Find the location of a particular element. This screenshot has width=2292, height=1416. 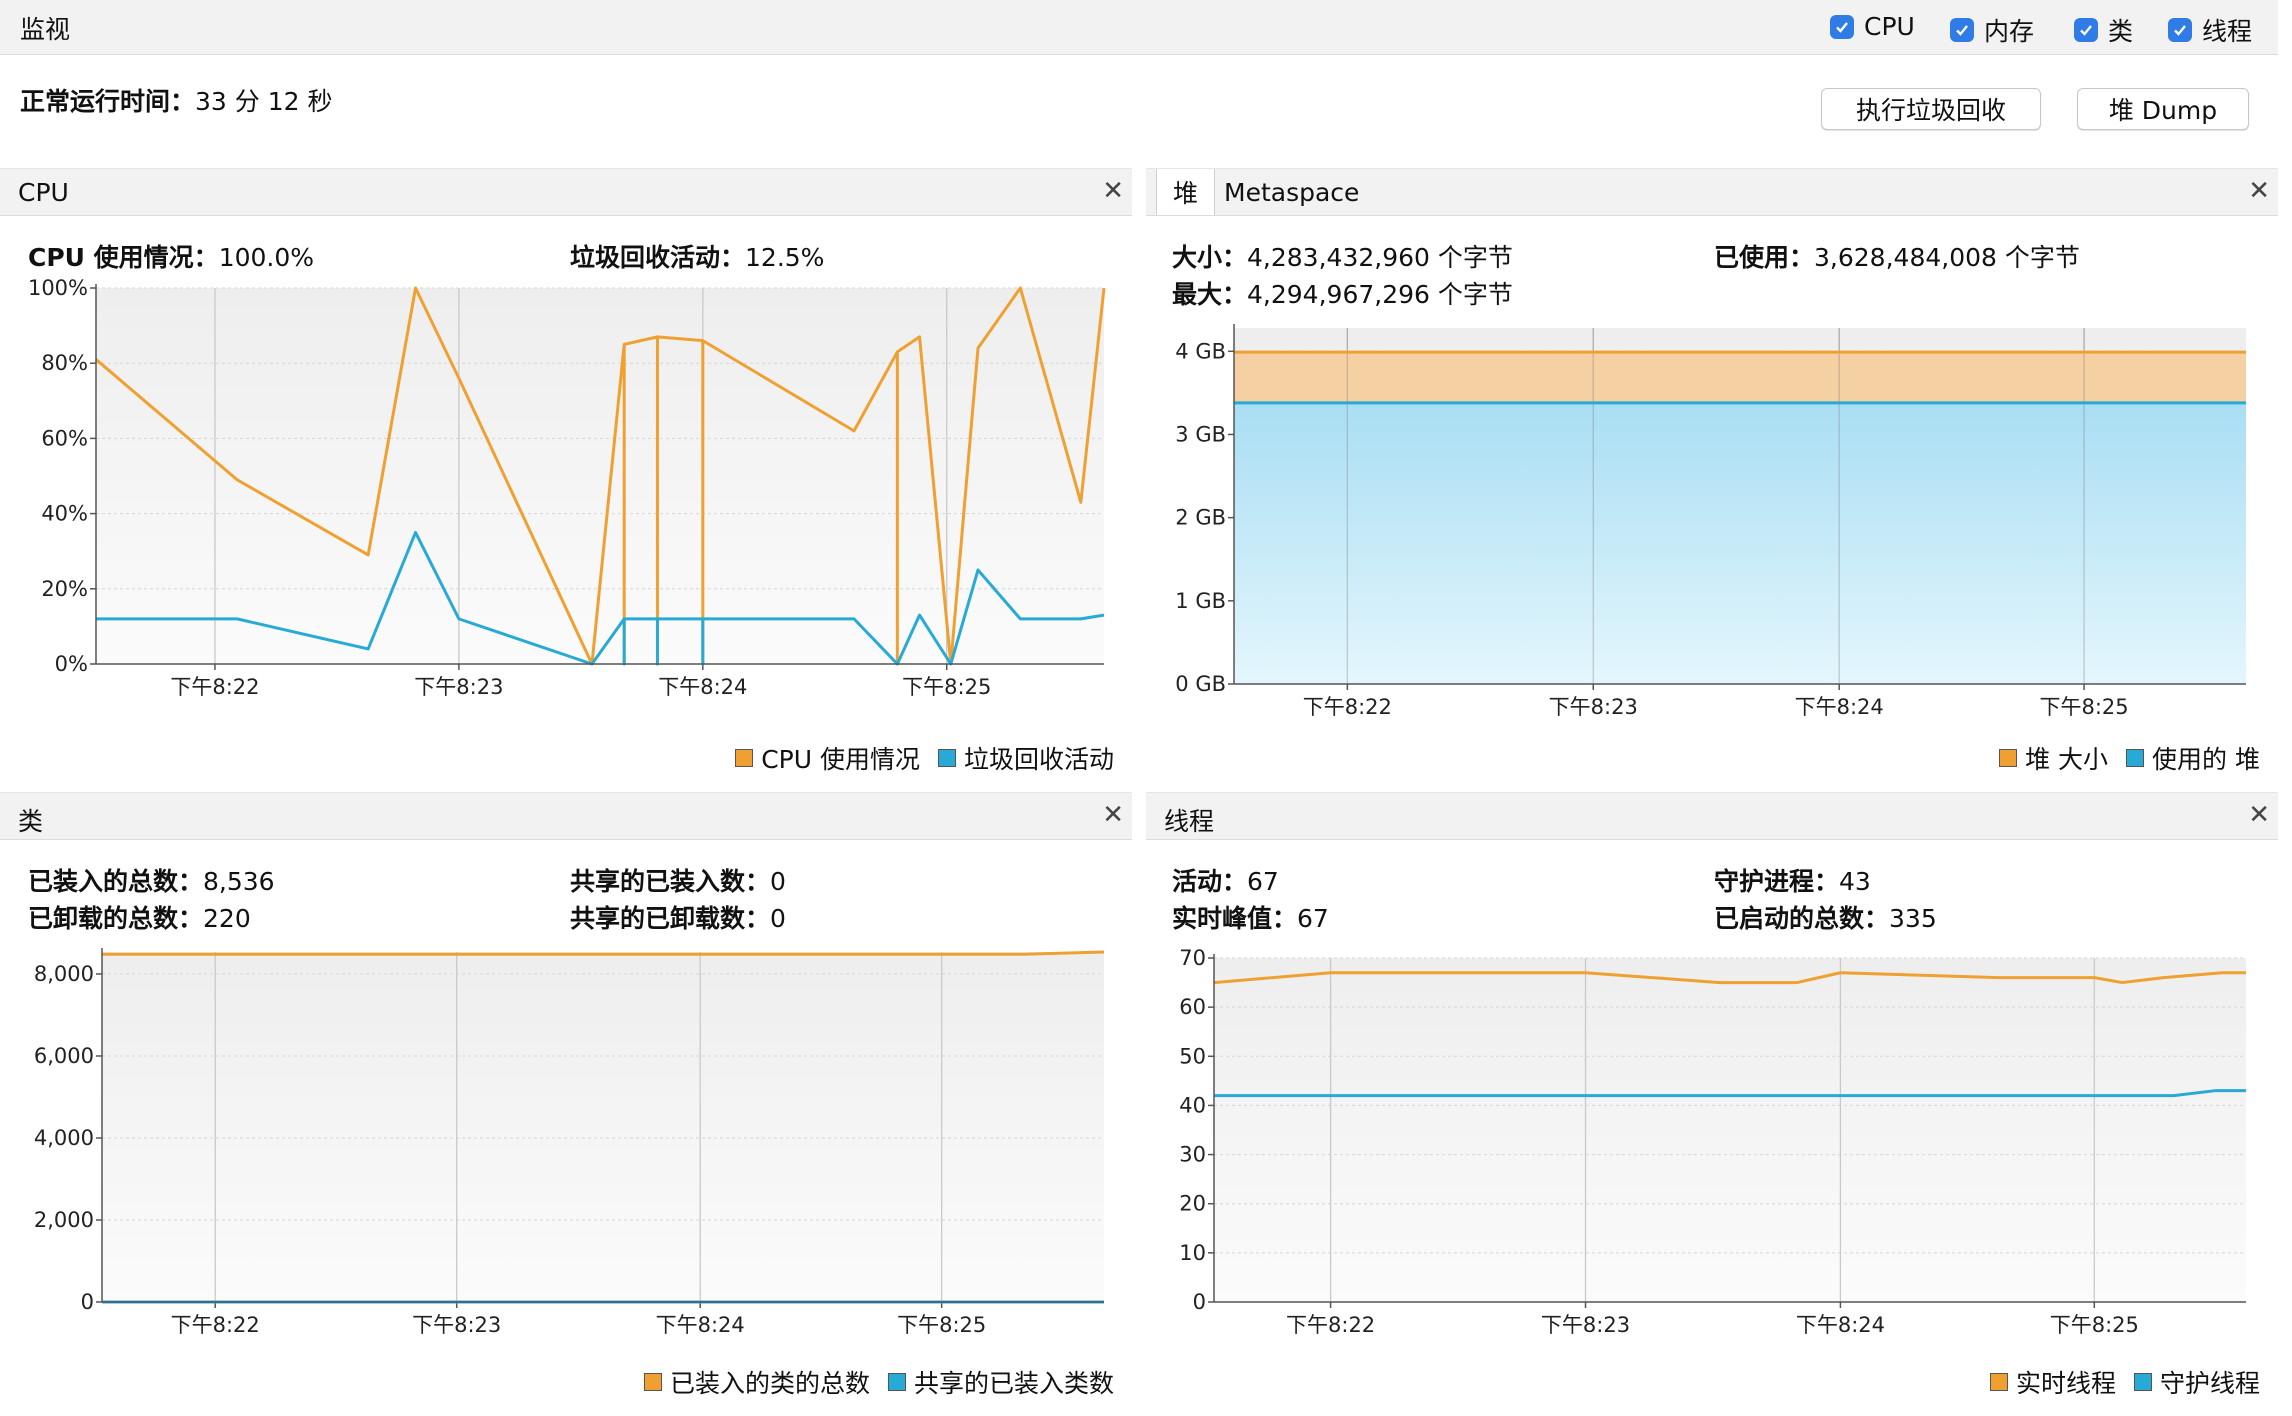

y-tick-label: 4,000 is located at coordinates (64, 1138).